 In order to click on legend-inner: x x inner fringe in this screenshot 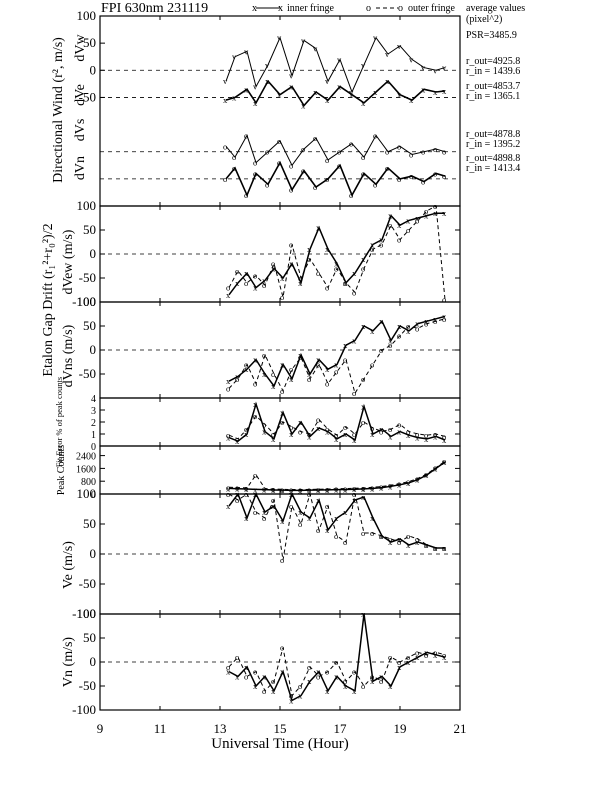, I will do `click(293, 8)`.